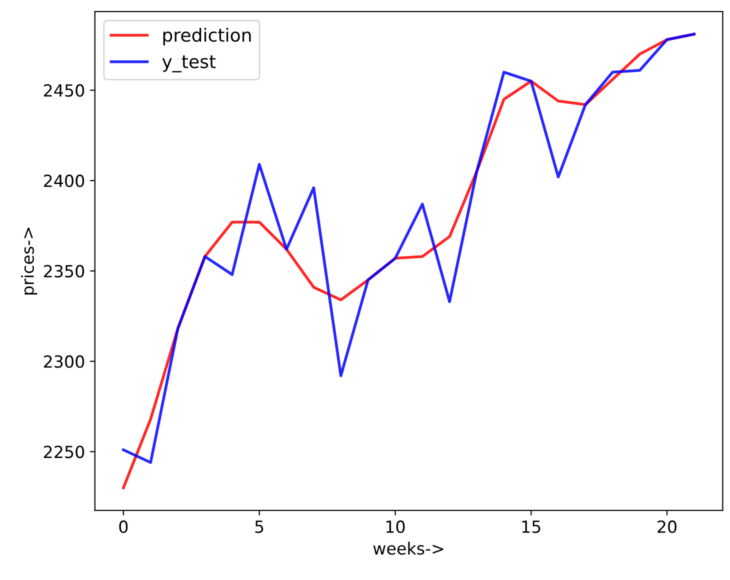 The image size is (730, 580). I want to click on legend-label: prediction, so click(207, 37).